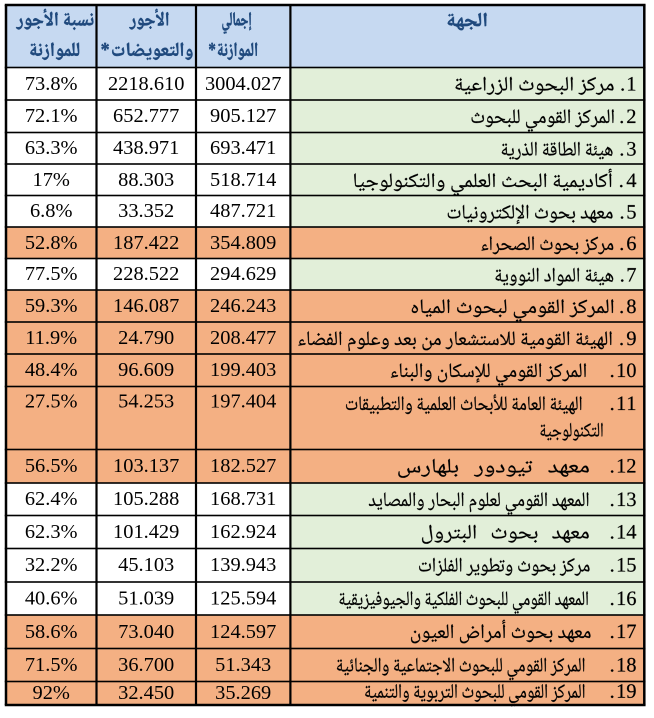  Describe the element at coordinates (243, 565) in the screenshot. I see `svg-text: 139.943` at that location.